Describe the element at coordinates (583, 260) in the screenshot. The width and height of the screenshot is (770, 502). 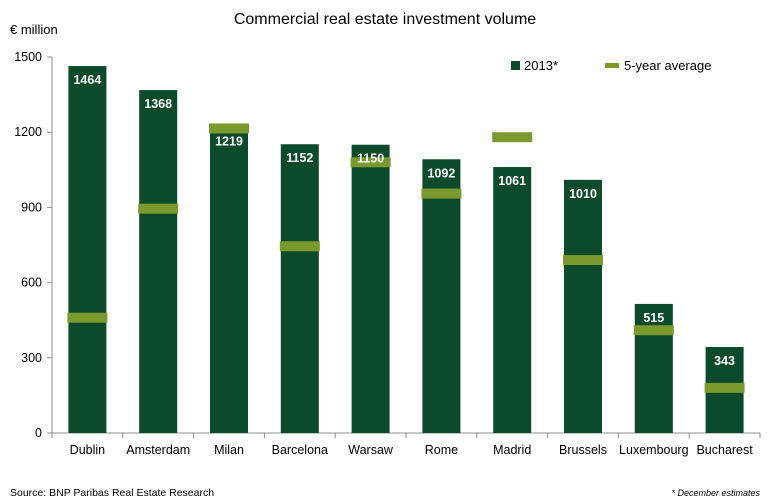
I see `avg-marker-brussels` at that location.